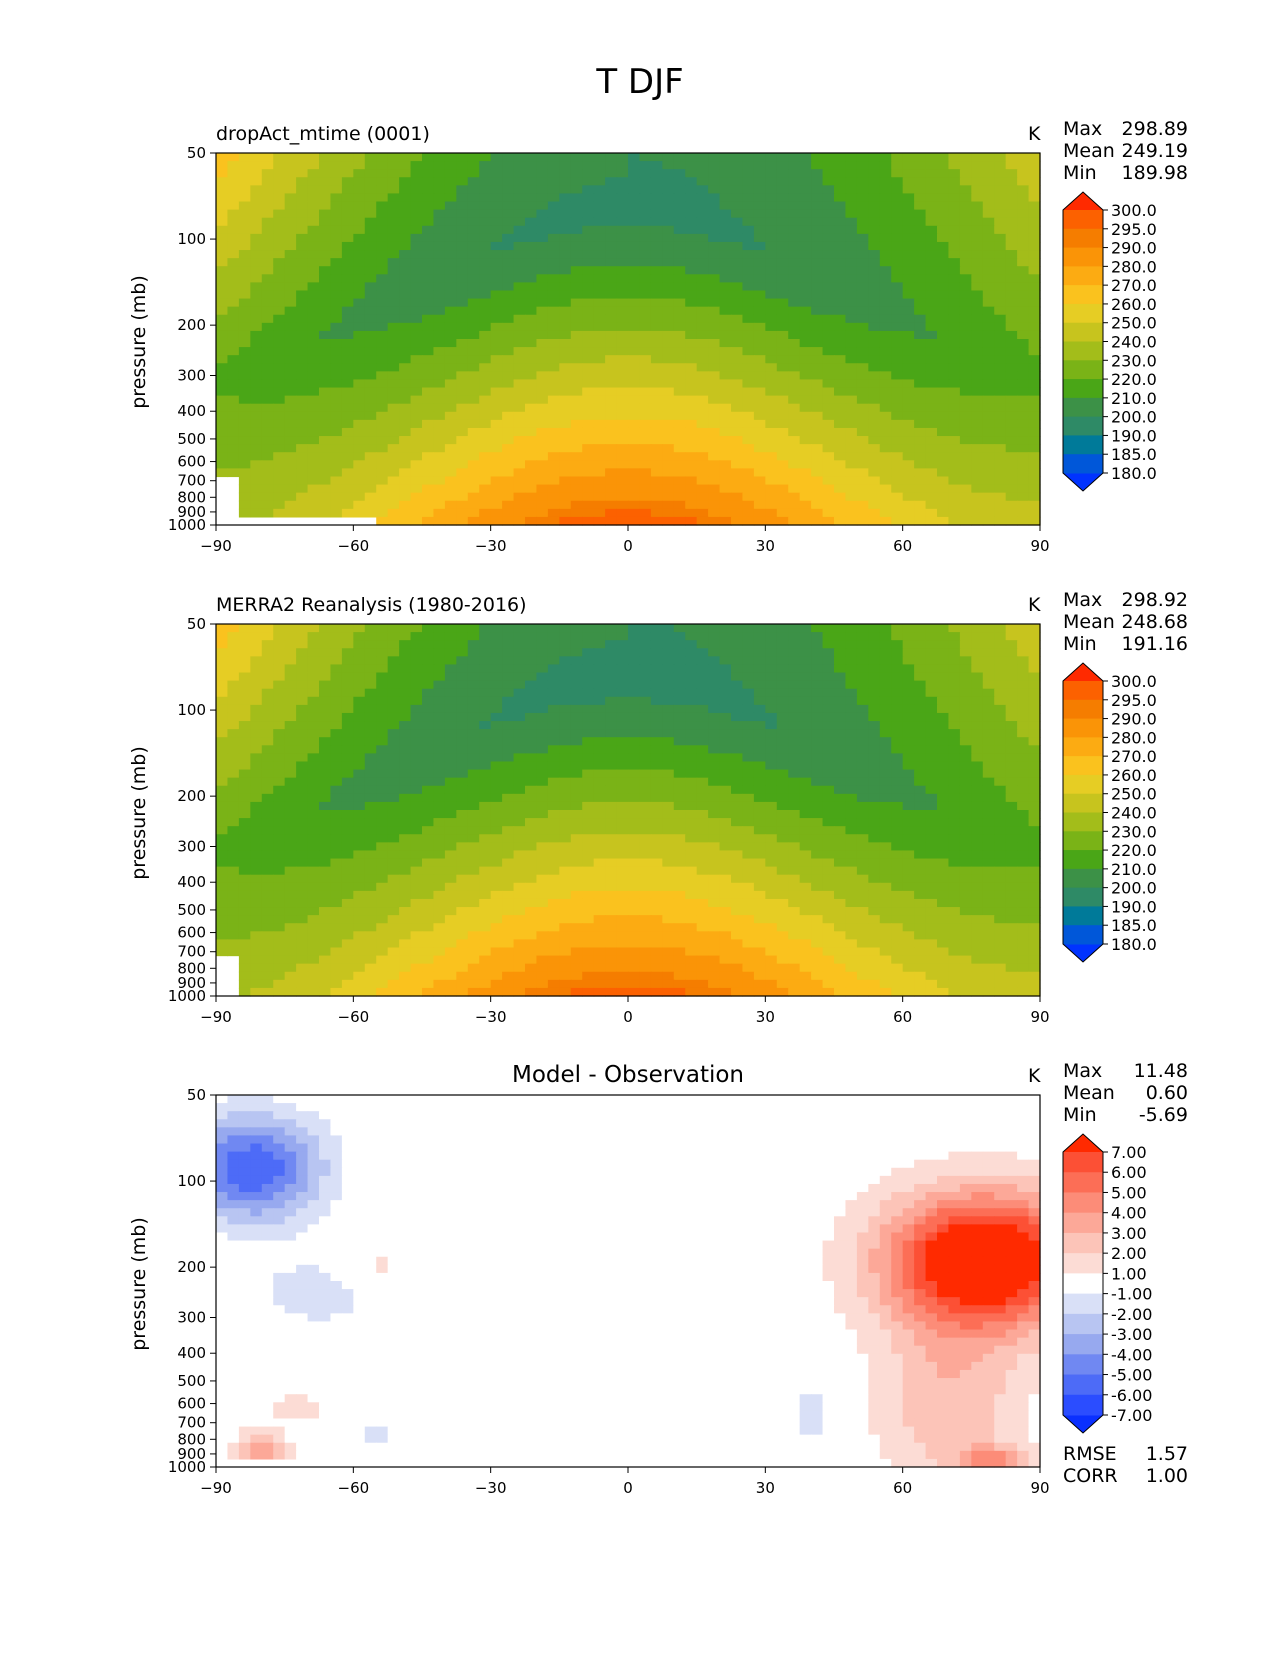 The width and height of the screenshot is (1275, 1655). I want to click on colorbar-label: 210.0, so click(1134, 398).